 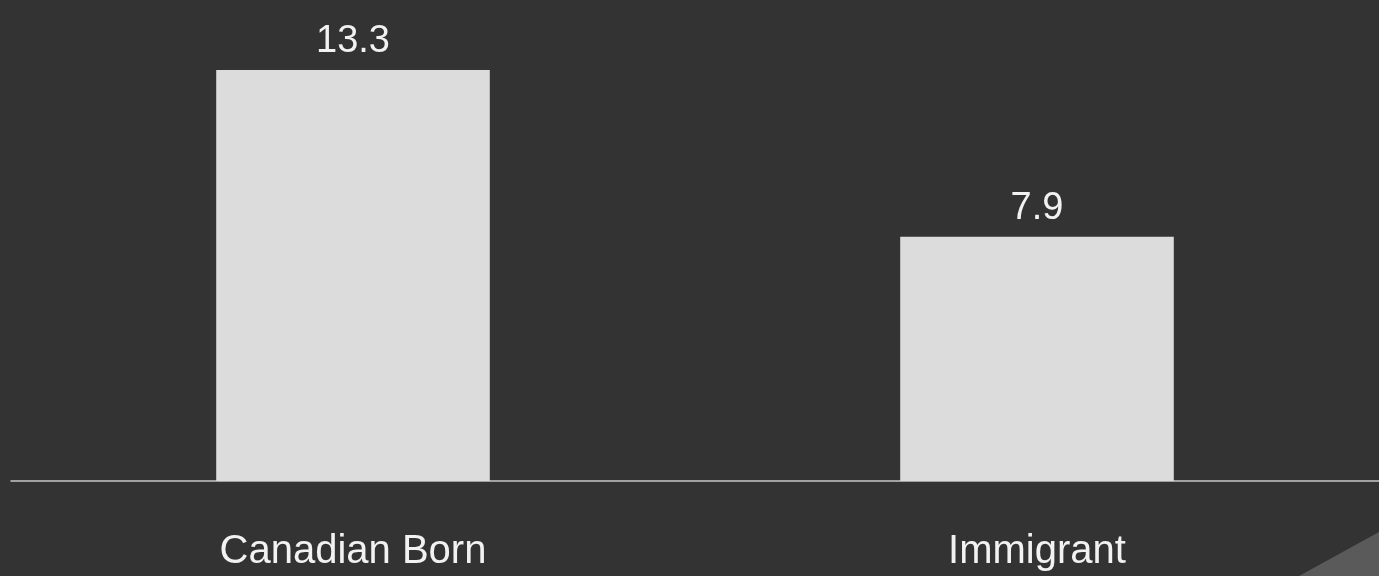 What do you see at coordinates (353, 549) in the screenshot?
I see `x-tick-label: Canadian Born` at bounding box center [353, 549].